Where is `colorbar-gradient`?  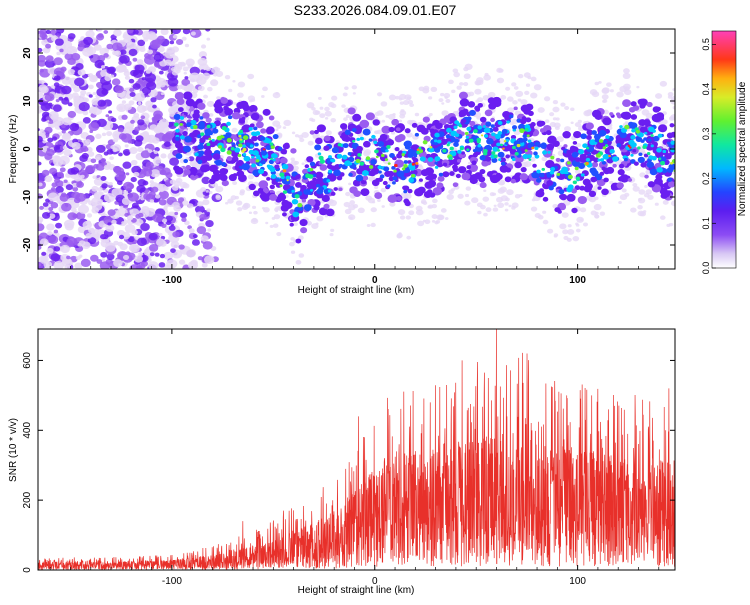
colorbar-gradient is located at coordinates (724, 149).